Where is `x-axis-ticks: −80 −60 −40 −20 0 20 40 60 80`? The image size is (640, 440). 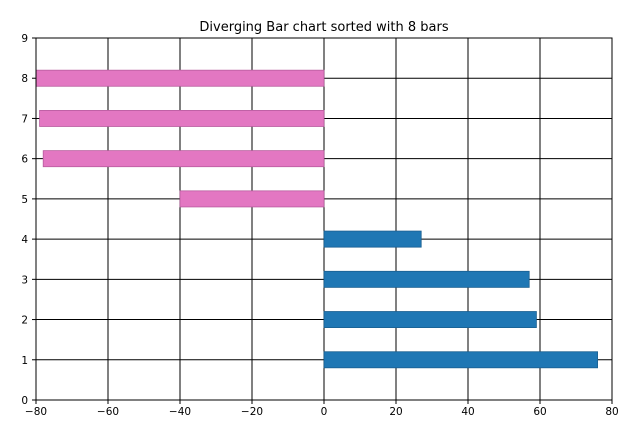
x-axis-ticks: −80 −60 −40 −20 0 20 40 60 80 is located at coordinates (322, 409).